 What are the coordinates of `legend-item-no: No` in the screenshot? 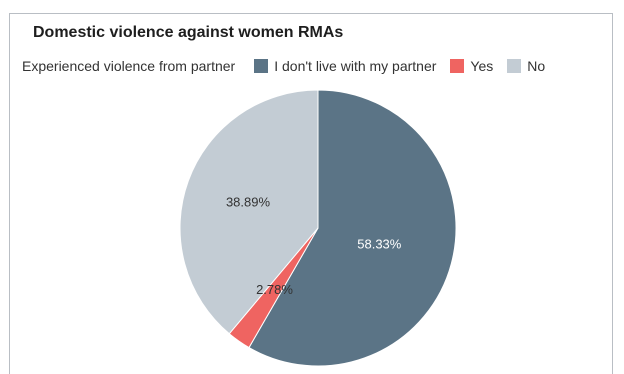 It's located at (526, 66).